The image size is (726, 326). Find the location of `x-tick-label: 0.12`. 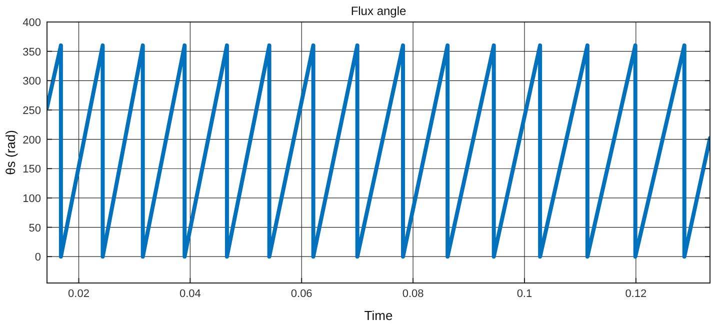

x-tick-label: 0.12 is located at coordinates (636, 294).